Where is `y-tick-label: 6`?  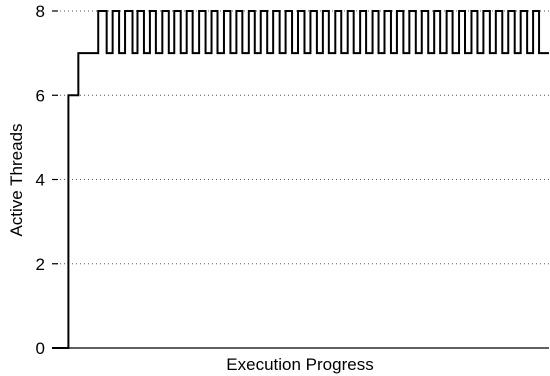 y-tick-label: 6 is located at coordinates (40, 95).